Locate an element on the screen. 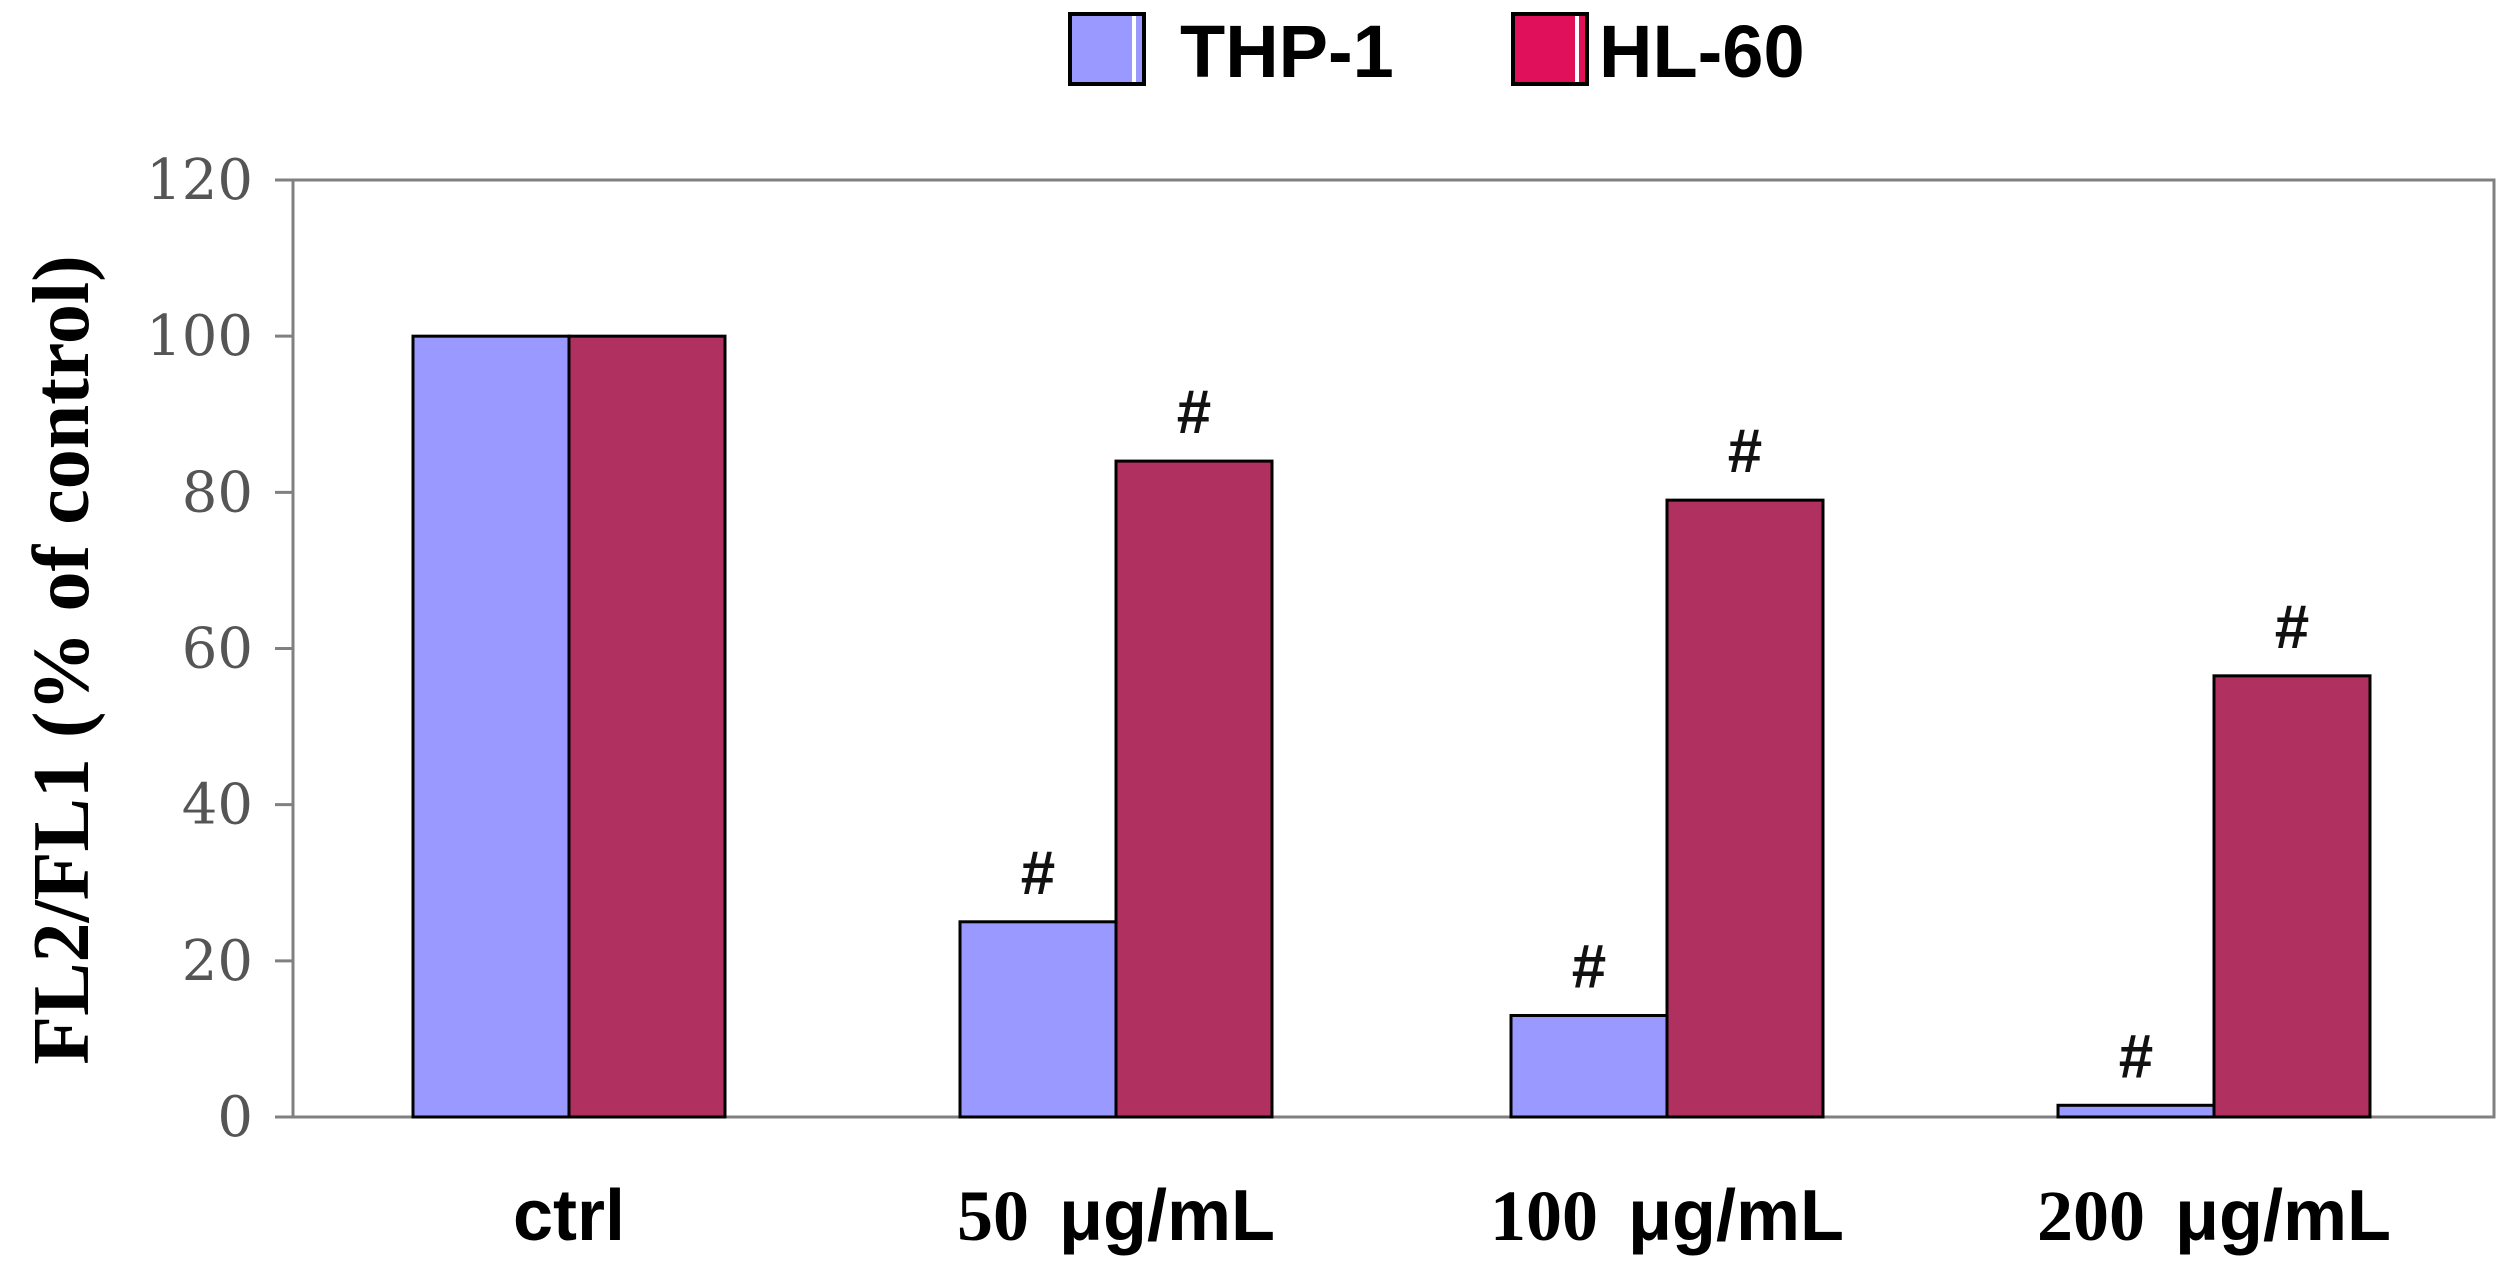 The image size is (2509, 1268). x-tick-label: 50 μg/mL is located at coordinates (1116, 1216).